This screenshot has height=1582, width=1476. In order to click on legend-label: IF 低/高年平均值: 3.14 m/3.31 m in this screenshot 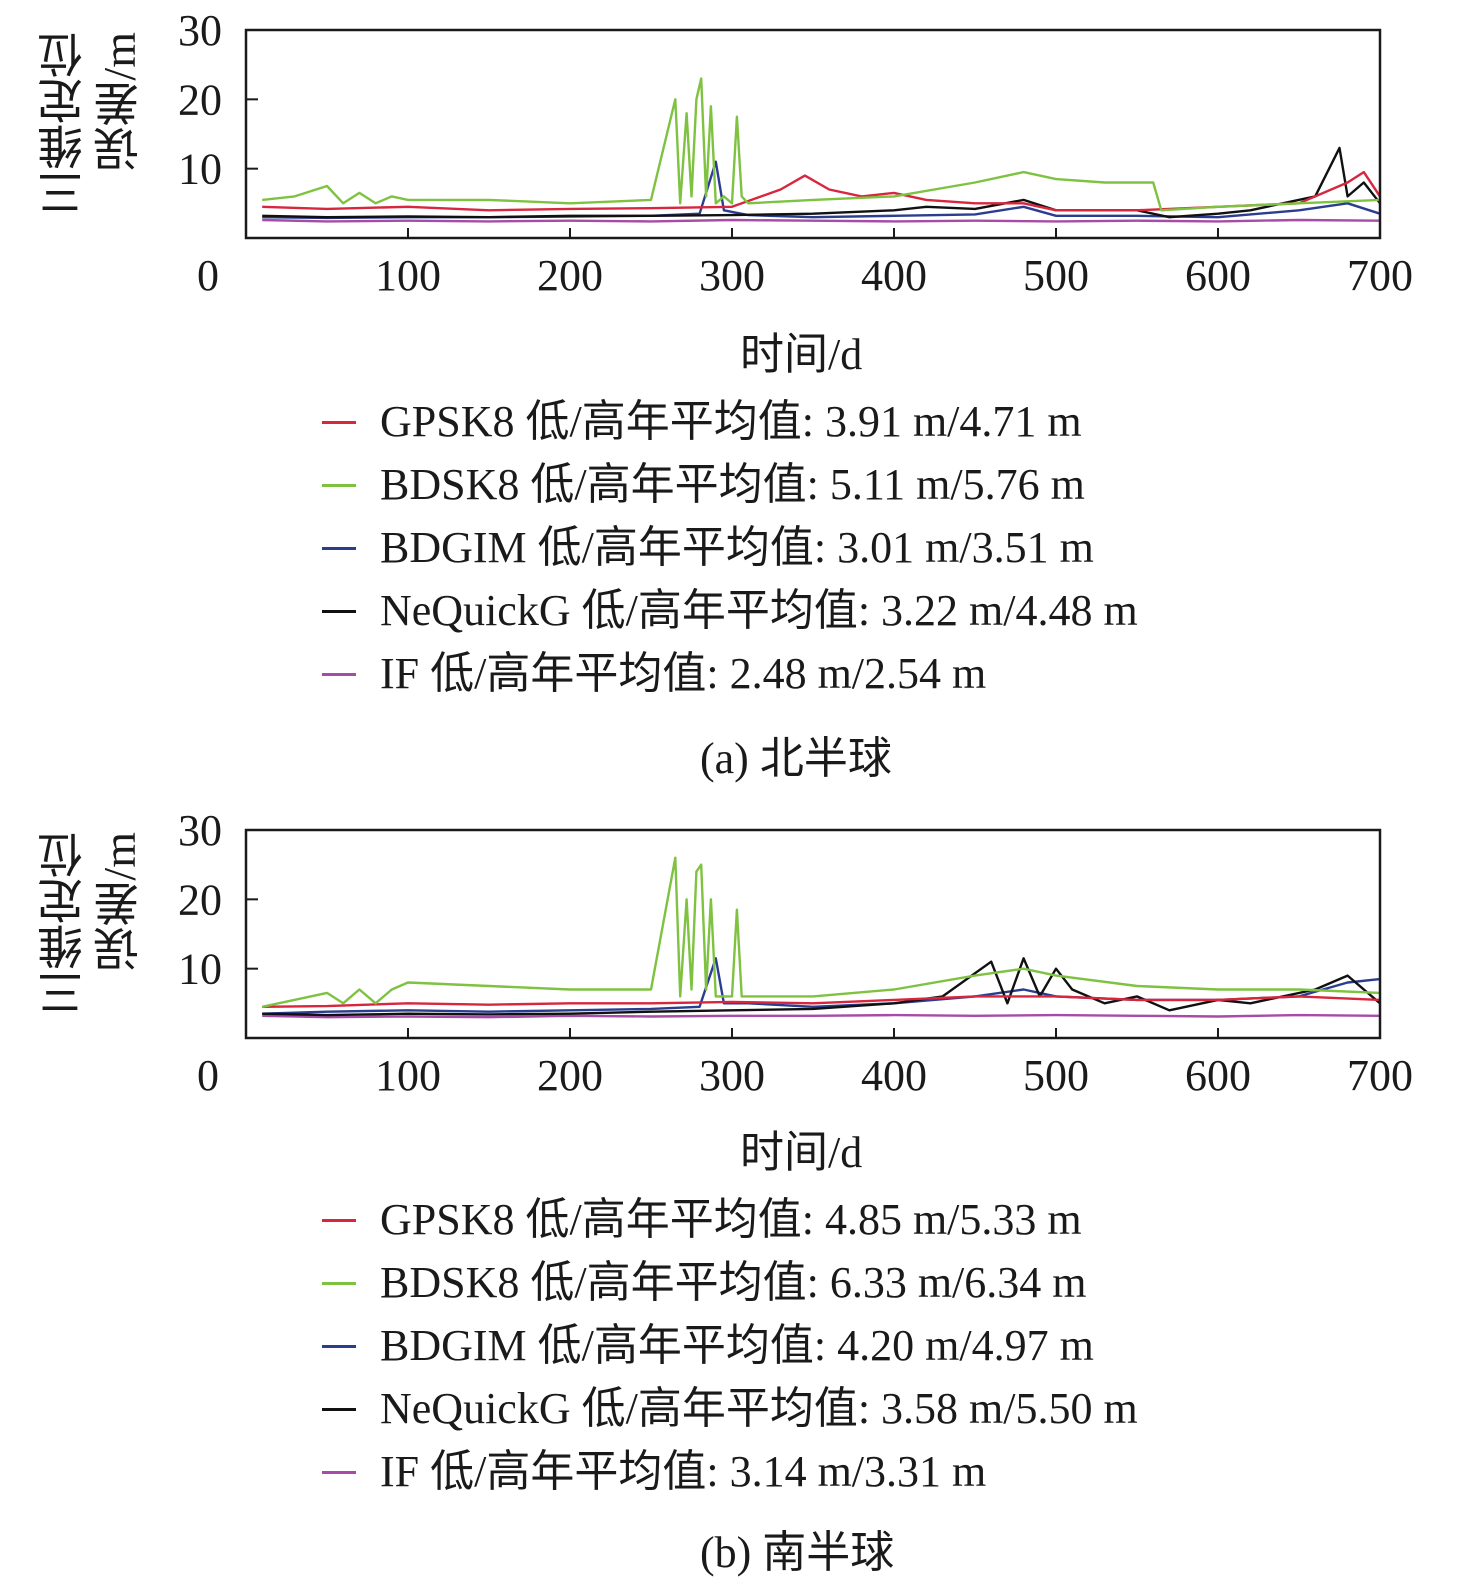, I will do `click(683, 1471)`.